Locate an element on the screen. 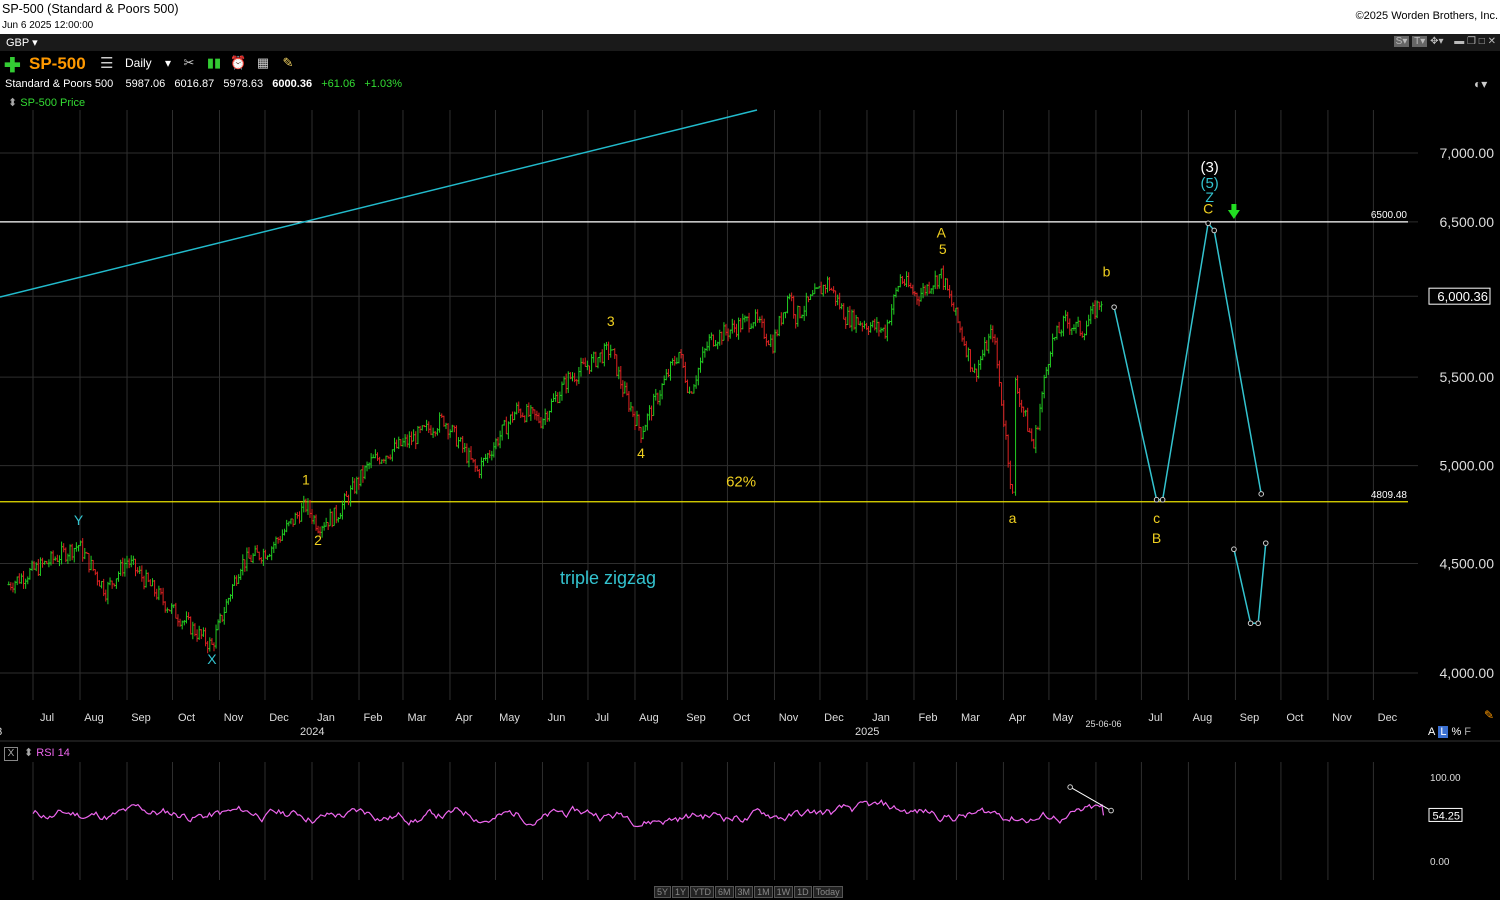  list-icon: ☰ is located at coordinates (107, 63).